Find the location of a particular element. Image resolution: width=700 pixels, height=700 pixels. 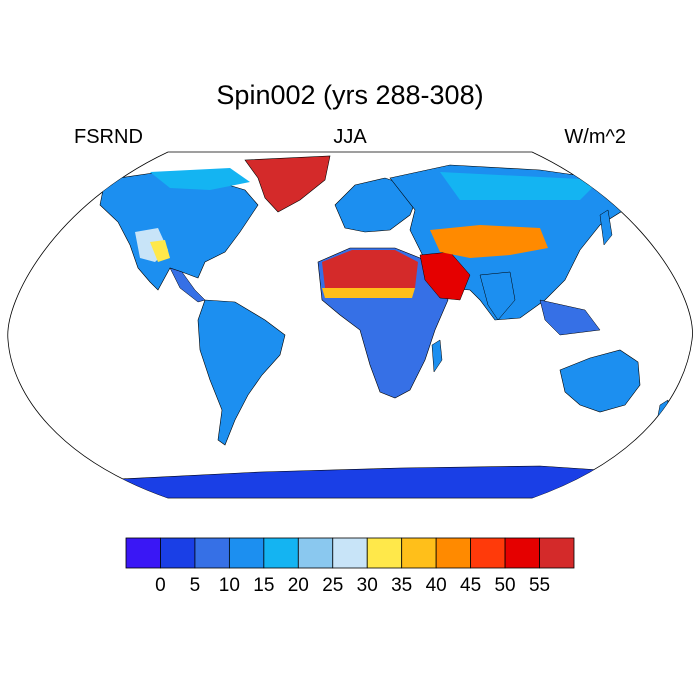

sahel is located at coordinates (368, 293).